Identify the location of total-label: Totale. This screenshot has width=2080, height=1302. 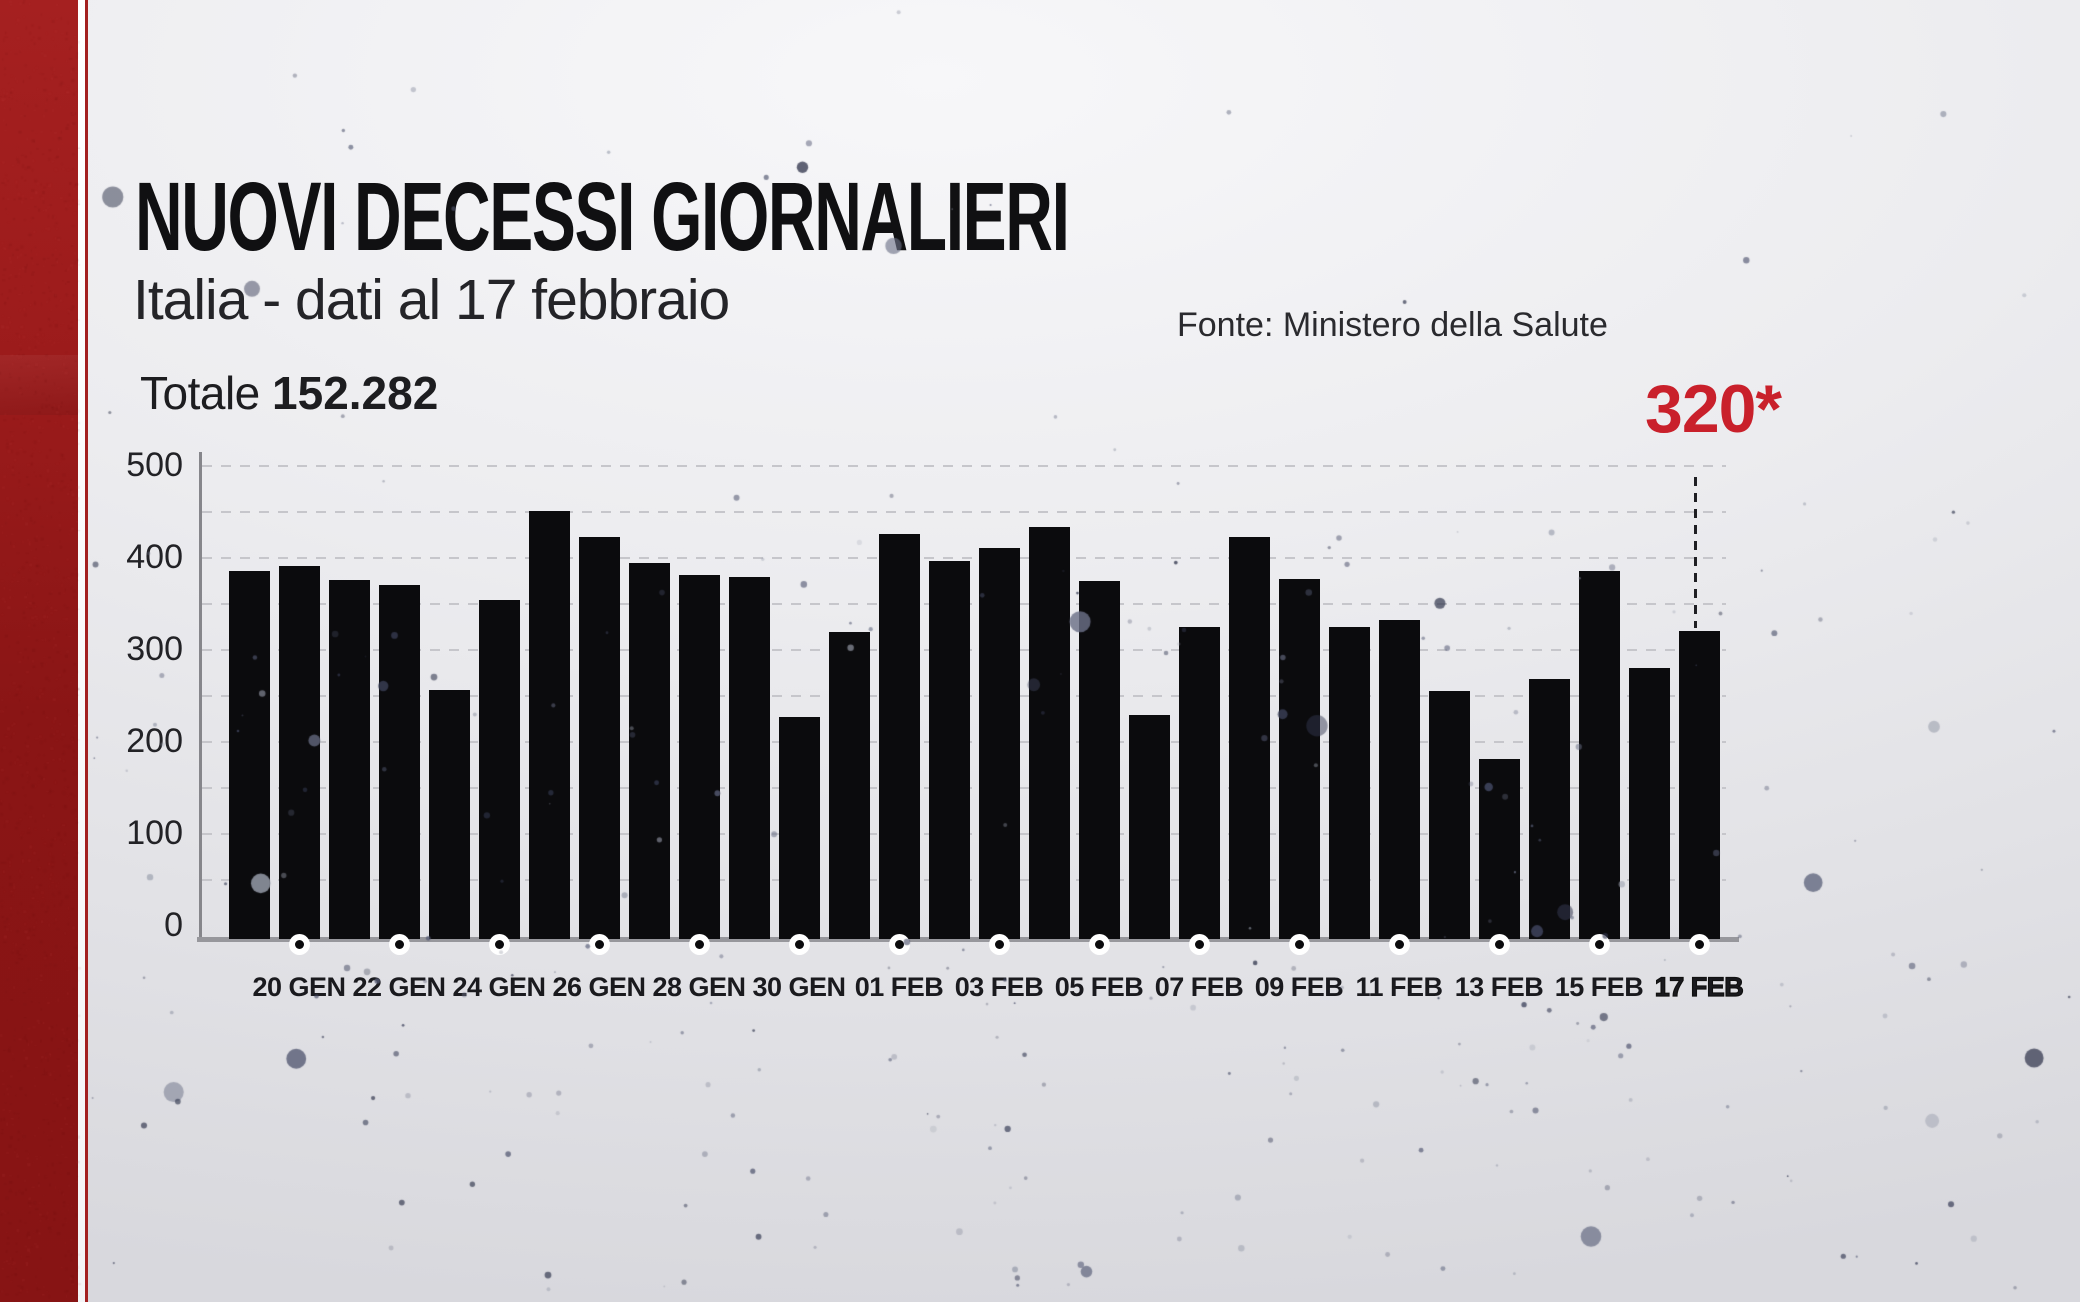
(200, 393).